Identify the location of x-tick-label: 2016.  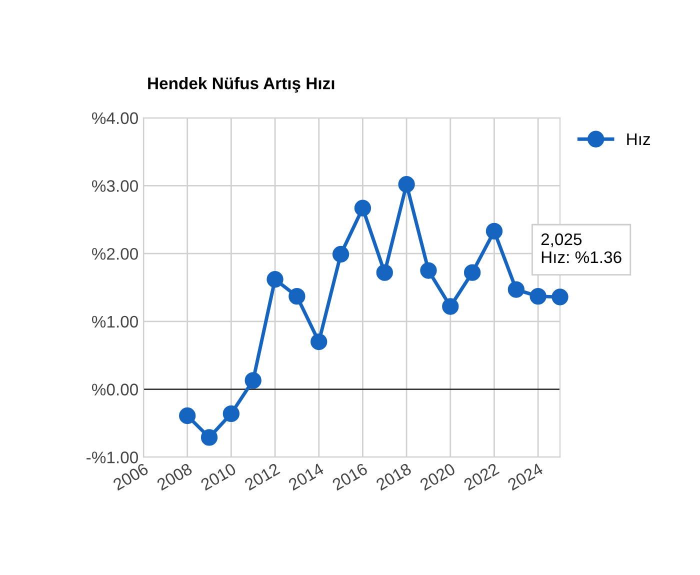
(350, 476).